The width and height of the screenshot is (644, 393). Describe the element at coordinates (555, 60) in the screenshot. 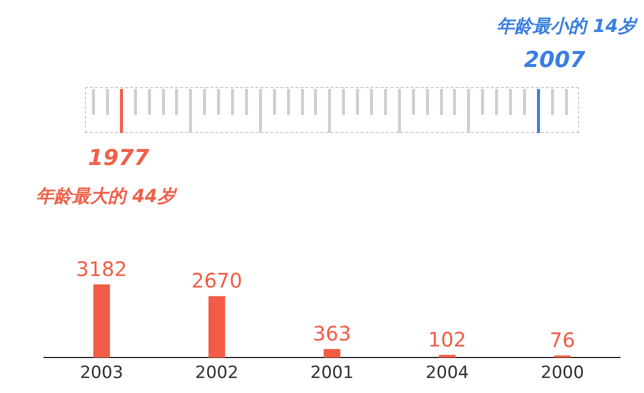

I see `text: 2007` at that location.